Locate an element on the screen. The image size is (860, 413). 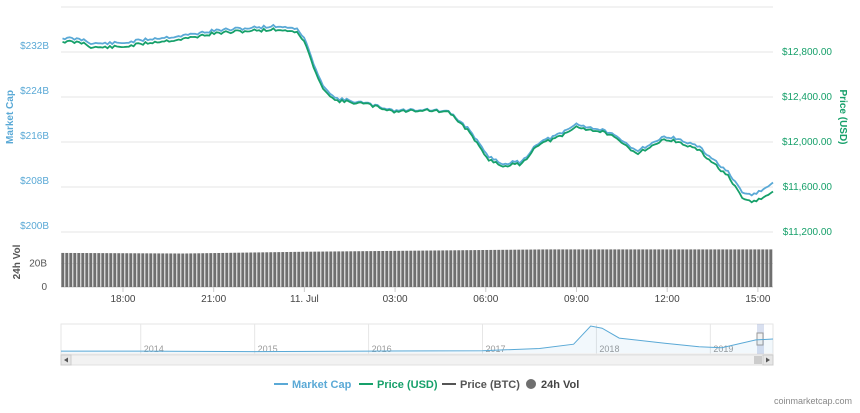
legend-label: Price (BTC) is located at coordinates (490, 385).